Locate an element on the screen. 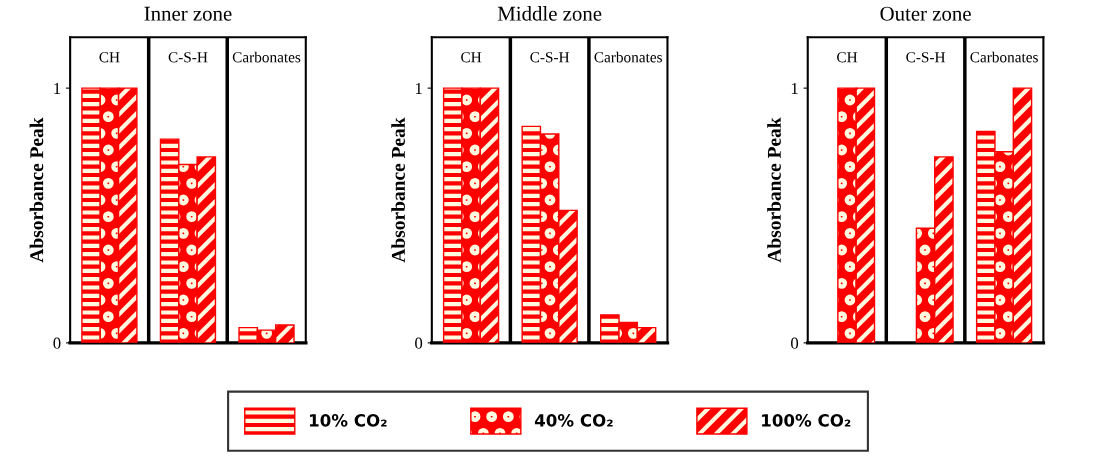 This screenshot has width=1096, height=459. chart-title: Inner zone is located at coordinates (188, 13).